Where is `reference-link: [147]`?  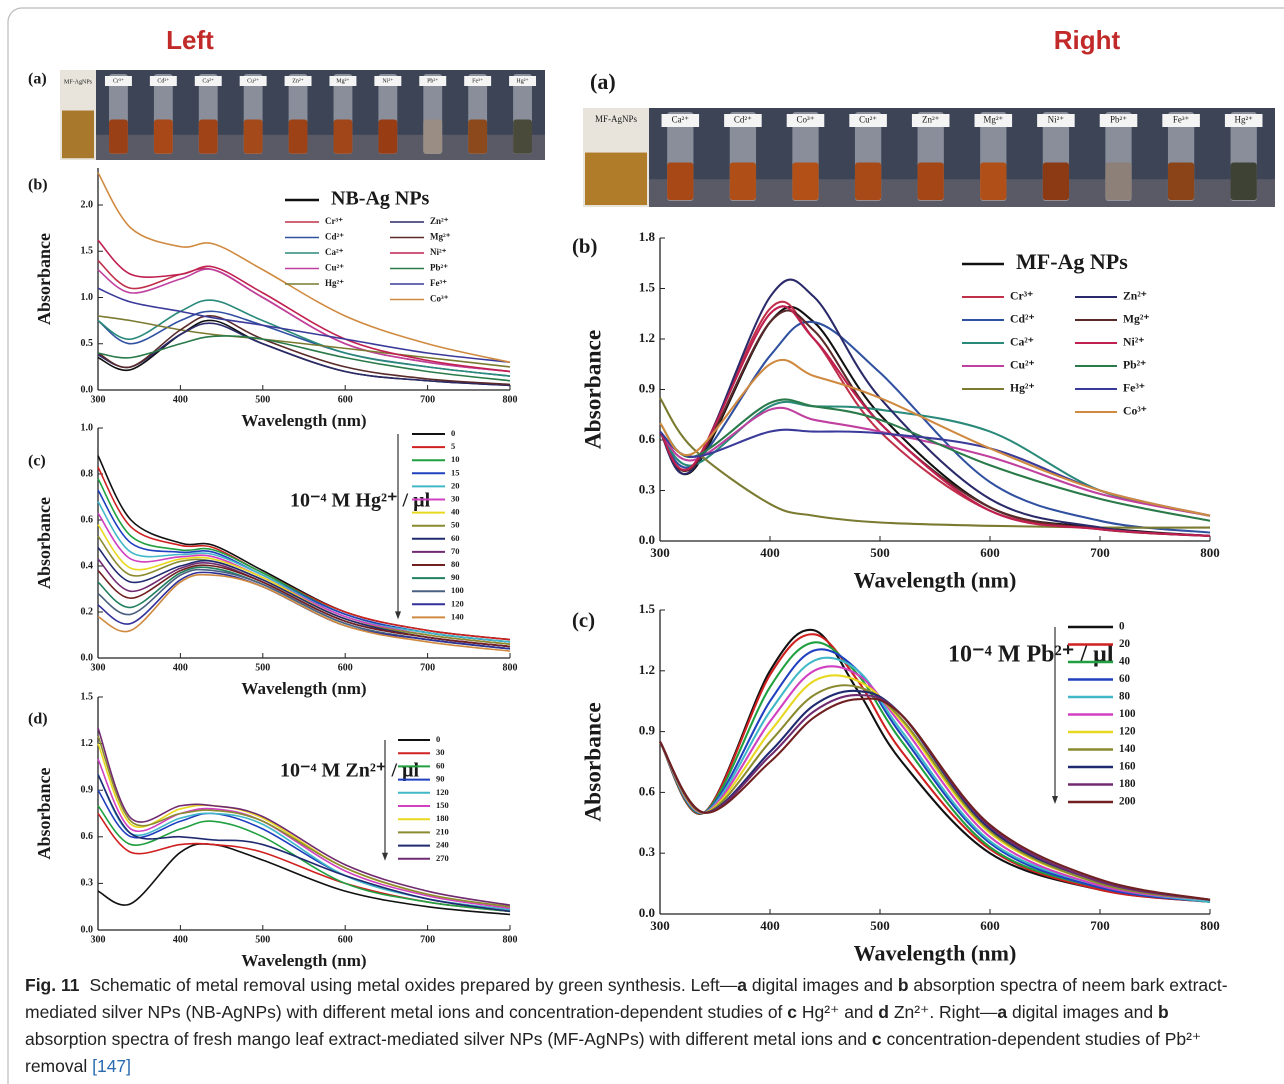
reference-link: [147] is located at coordinates (112, 1066).